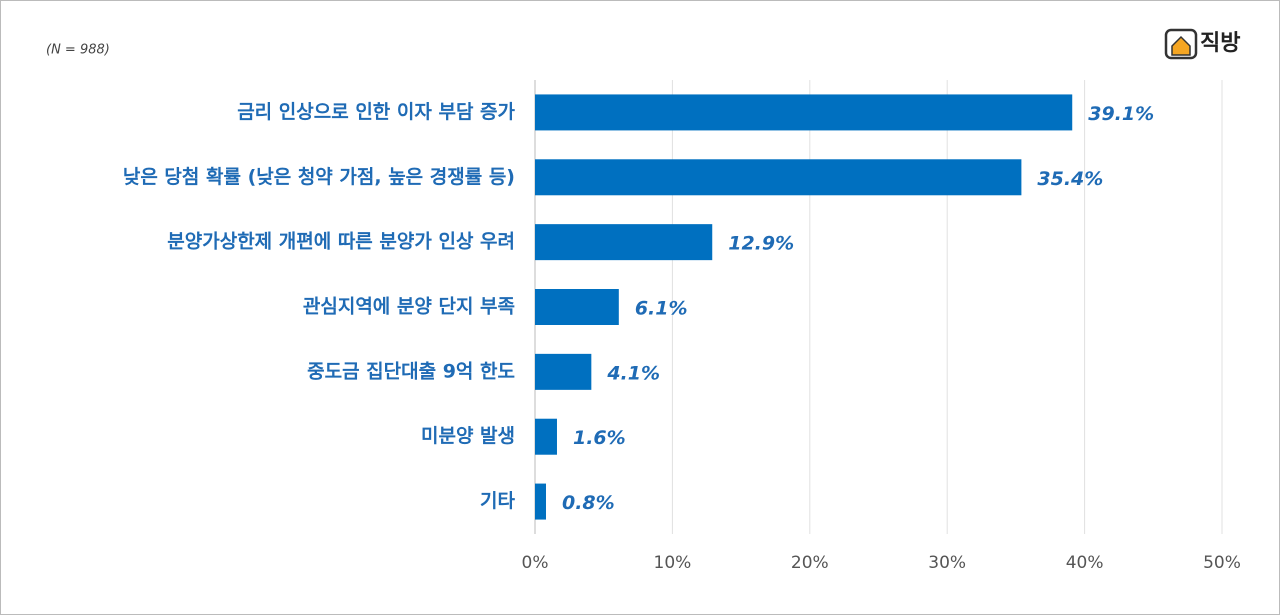 The height and width of the screenshot is (615, 1280). I want to click on x-tick-label: 40%, so click(1085, 563).